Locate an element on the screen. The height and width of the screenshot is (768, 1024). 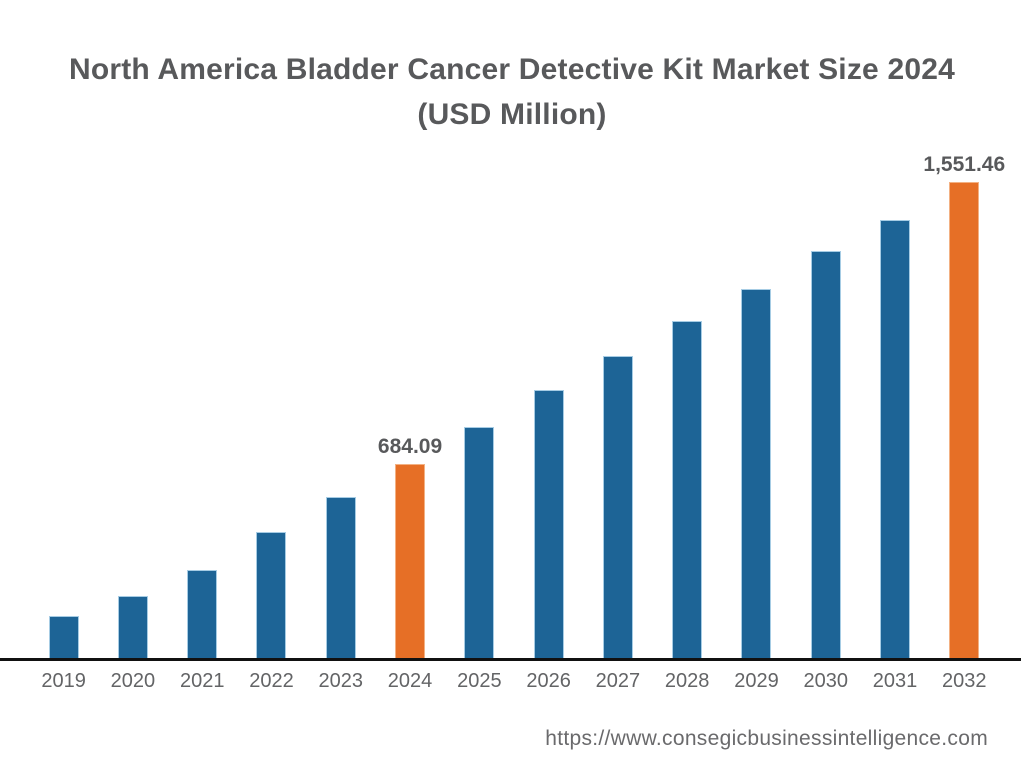
x-tick-2021: 2021 is located at coordinates (202, 681).